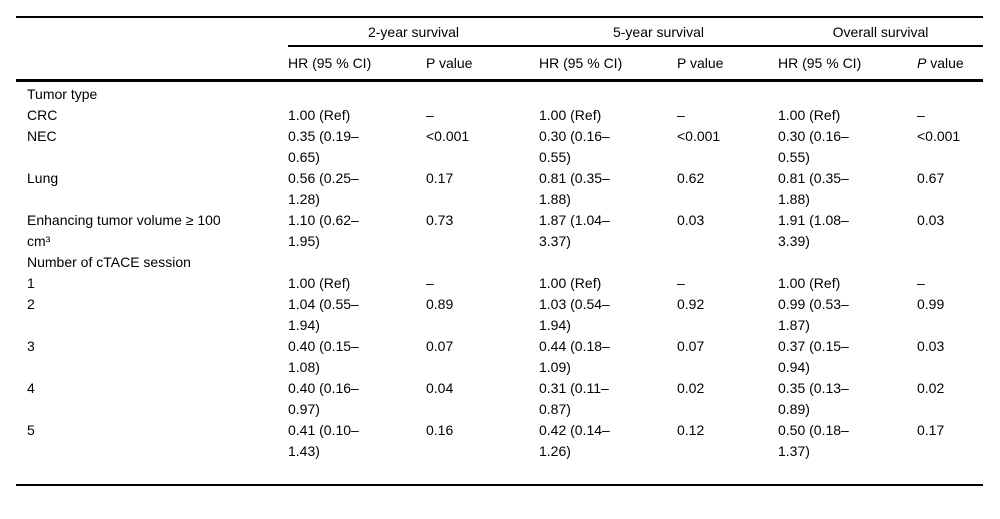 The height and width of the screenshot is (519, 1000). What do you see at coordinates (42, 136) in the screenshot?
I see `row-label: NEC` at bounding box center [42, 136].